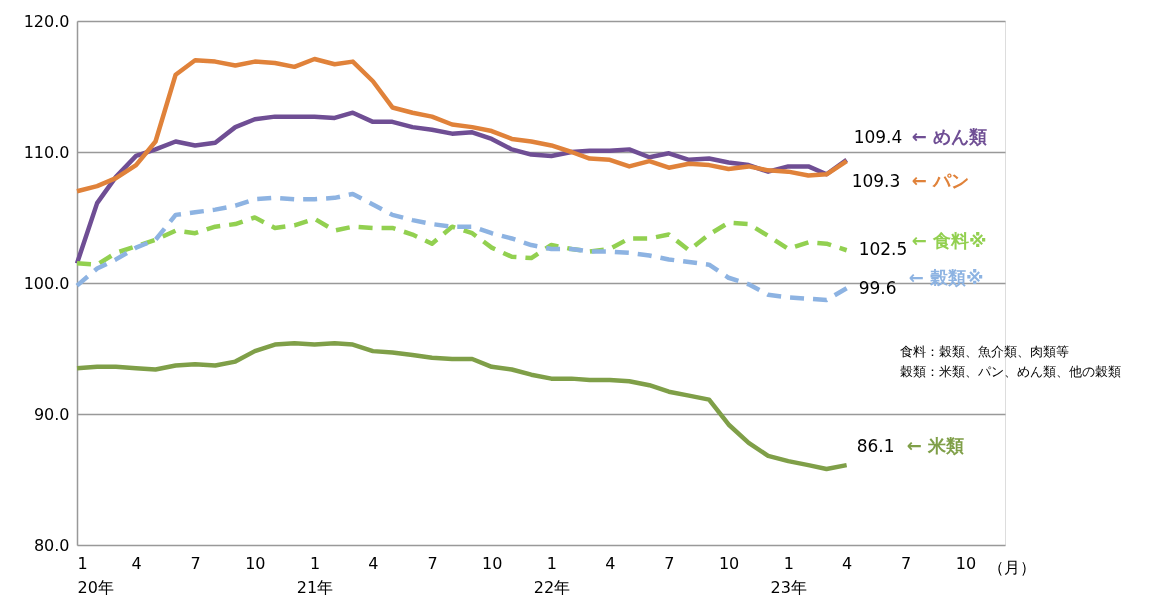  I want to click on x-tick-label: 1 20年, so click(95, 575).